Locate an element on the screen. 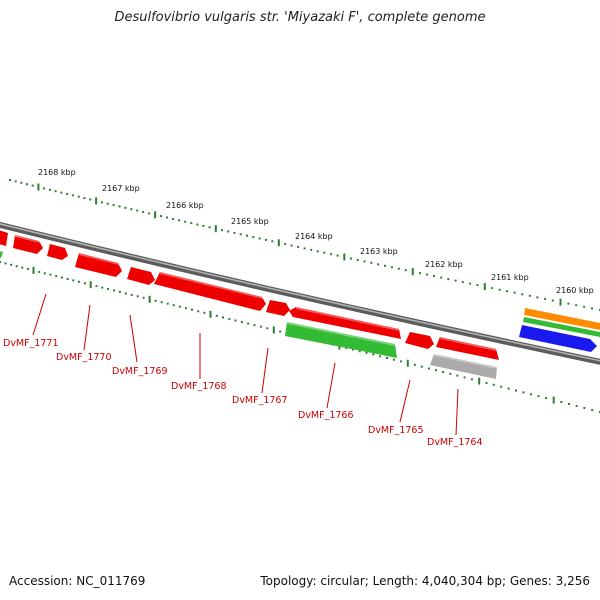 The width and height of the screenshot is (600, 600). gene-label-1765: DvMF_1765 is located at coordinates (396, 430).